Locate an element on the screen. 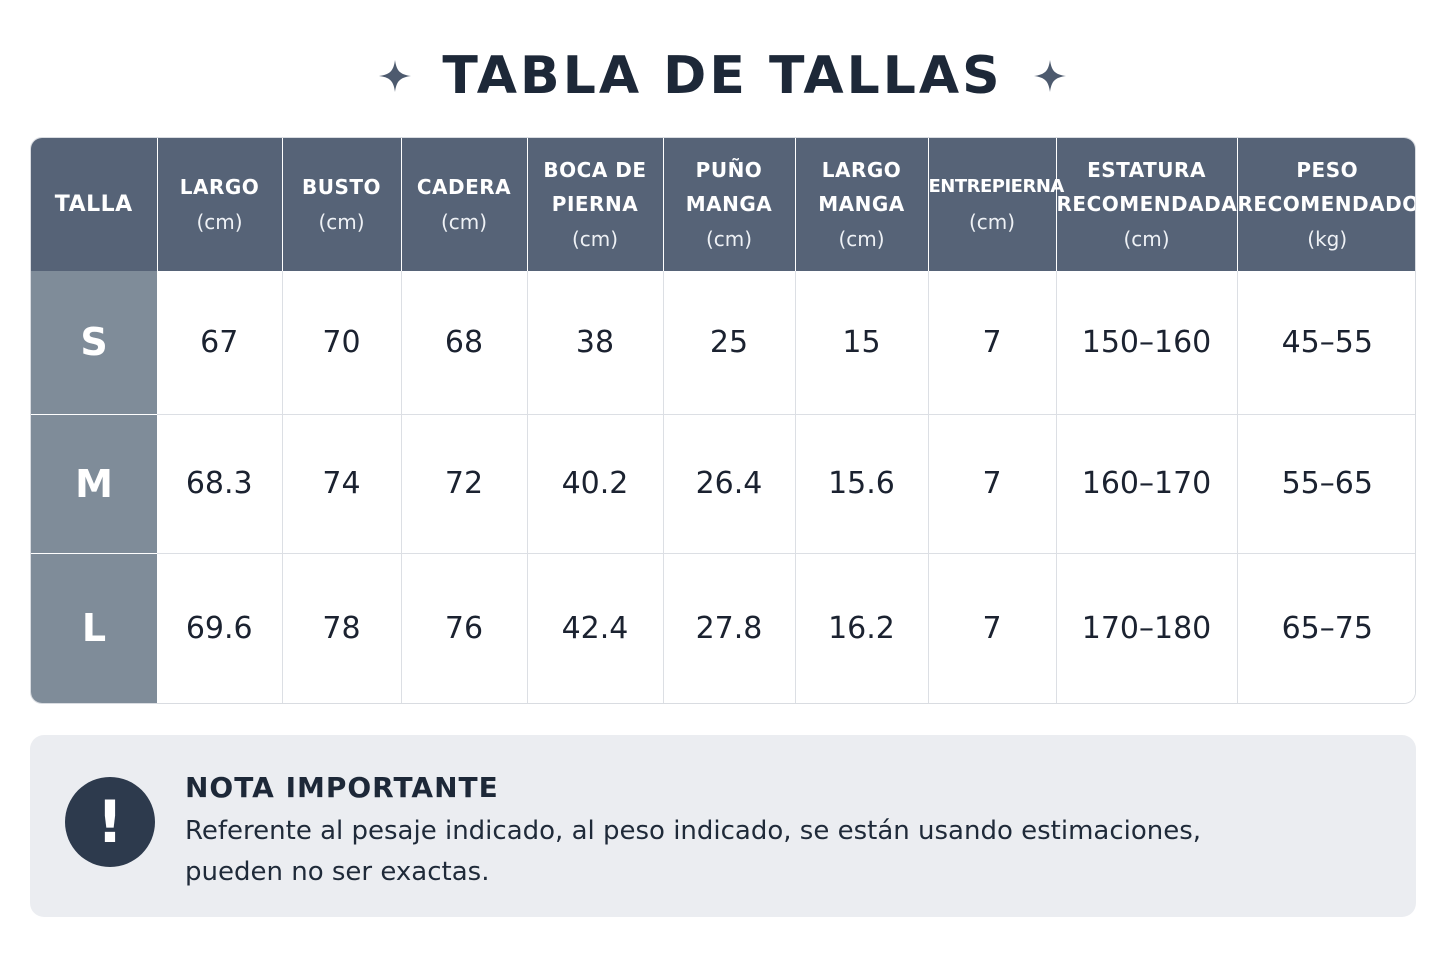  table-cell: 42.4 is located at coordinates (595, 628).